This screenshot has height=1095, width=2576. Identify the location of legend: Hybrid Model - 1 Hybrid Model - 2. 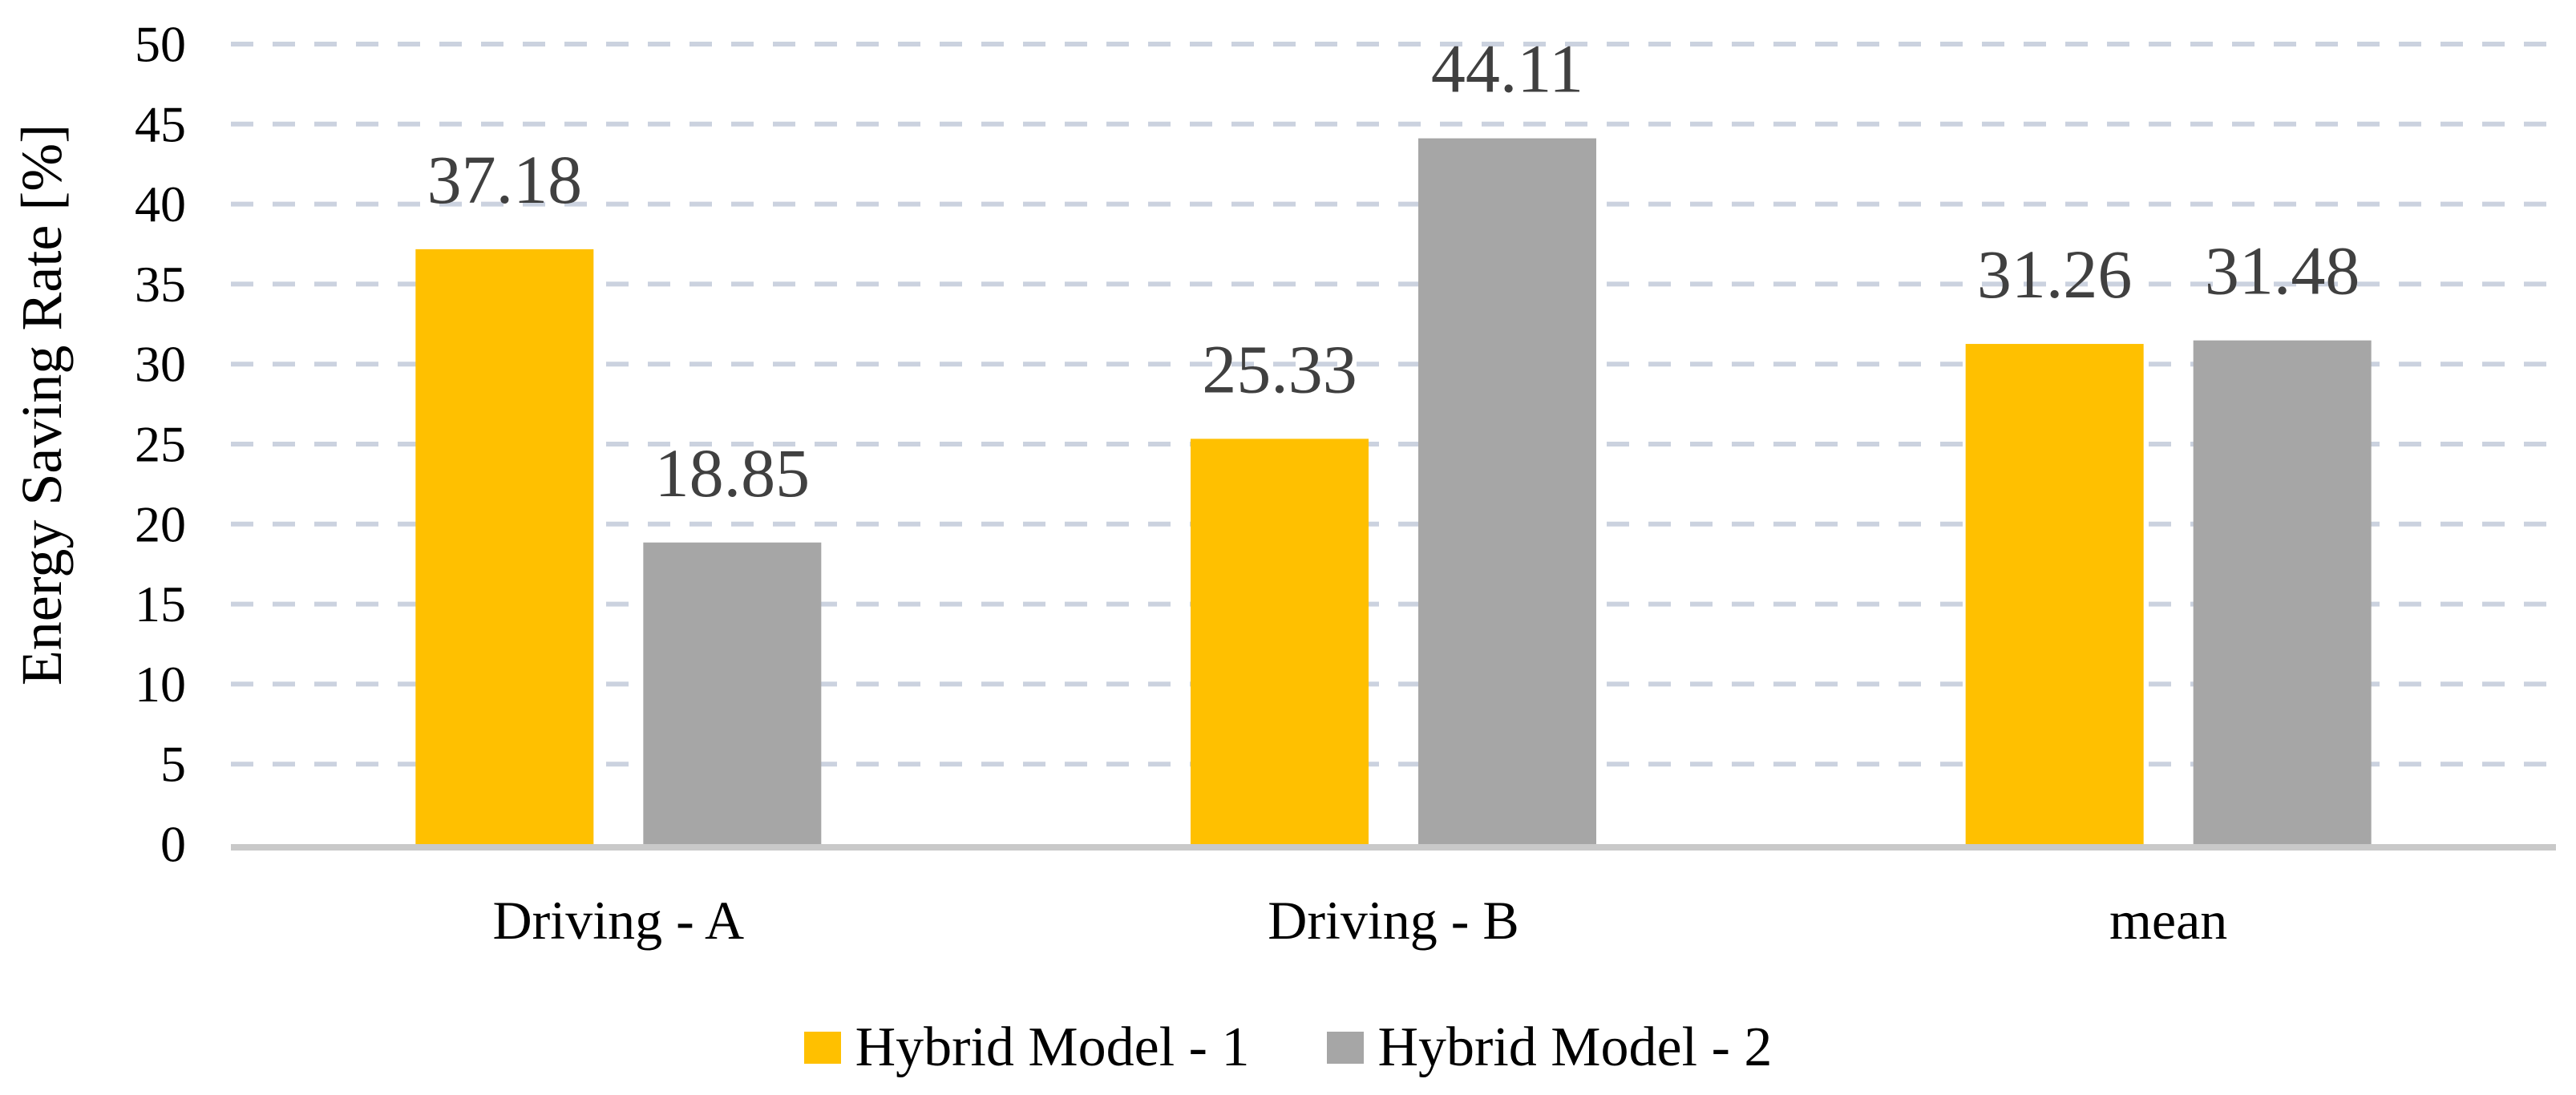
(1288, 1048).